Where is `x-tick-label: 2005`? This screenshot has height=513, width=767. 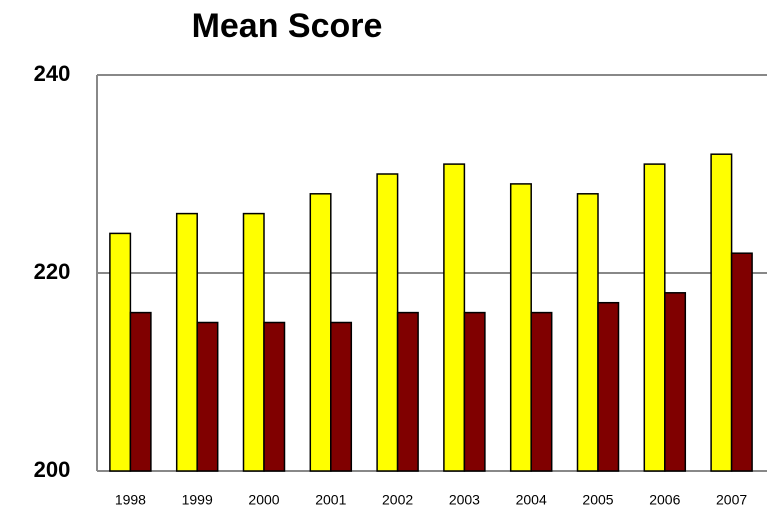
x-tick-label: 2005 is located at coordinates (597, 500).